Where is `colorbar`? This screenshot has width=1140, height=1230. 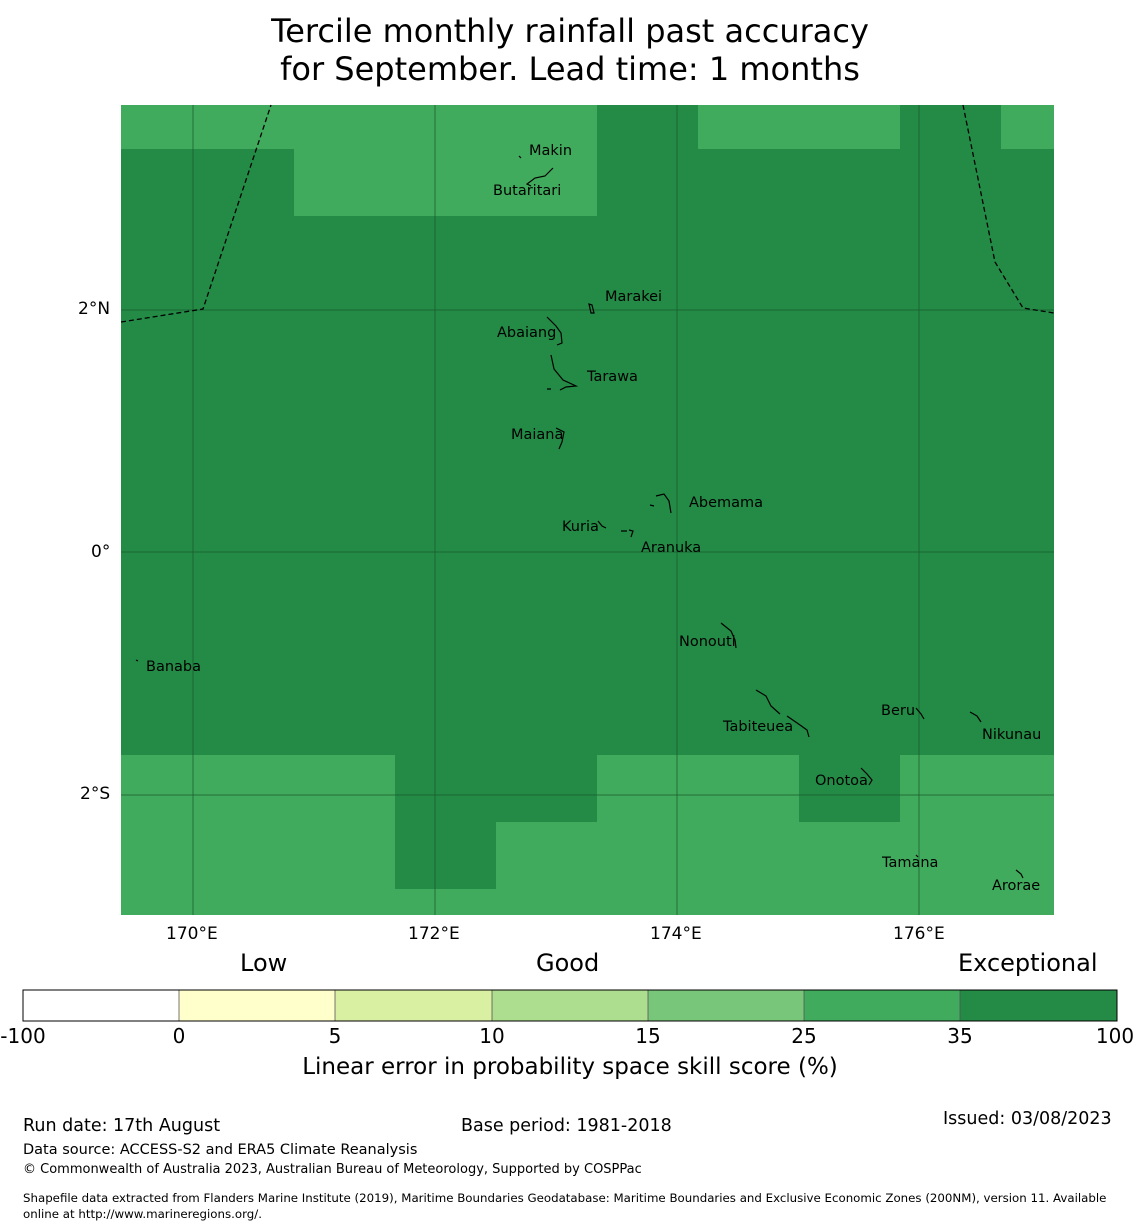 colorbar is located at coordinates (570, 1005).